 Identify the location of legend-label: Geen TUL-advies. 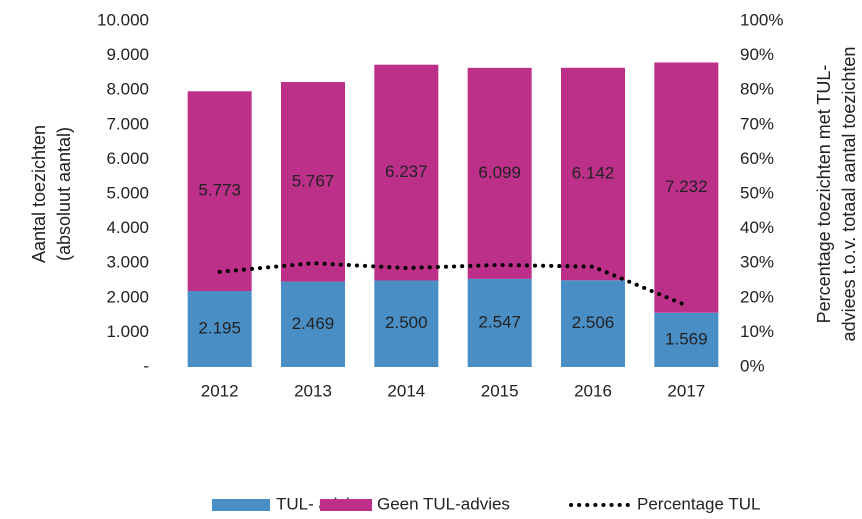
(443, 503).